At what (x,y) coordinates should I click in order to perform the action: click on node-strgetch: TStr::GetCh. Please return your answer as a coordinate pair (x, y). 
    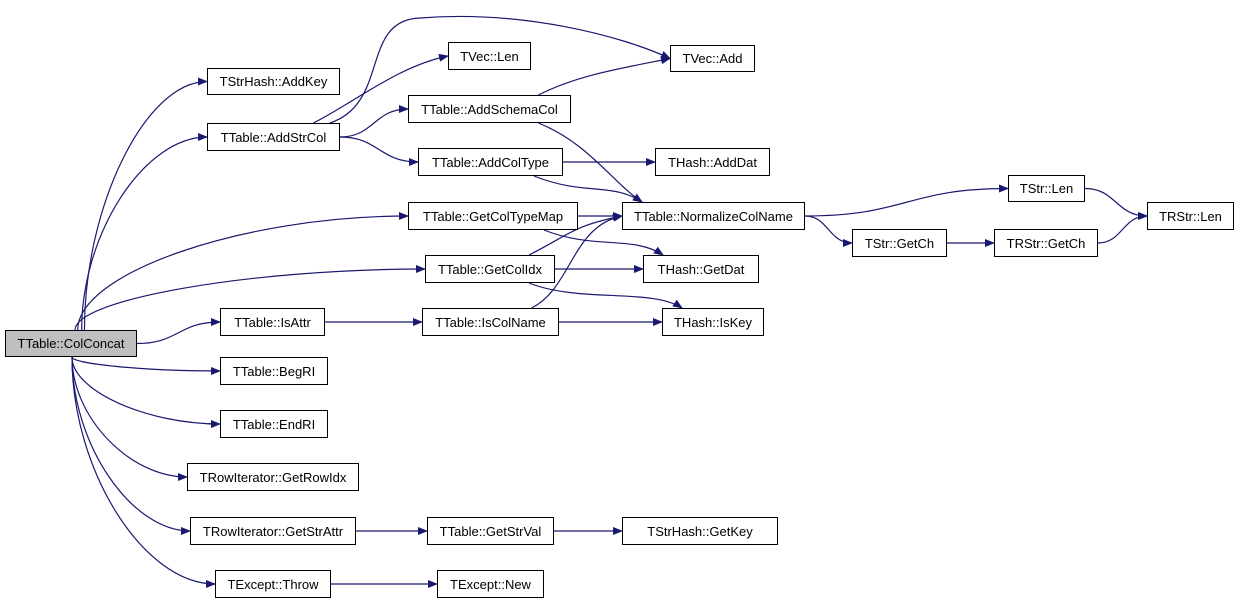
    Looking at the image, I should click on (899, 243).